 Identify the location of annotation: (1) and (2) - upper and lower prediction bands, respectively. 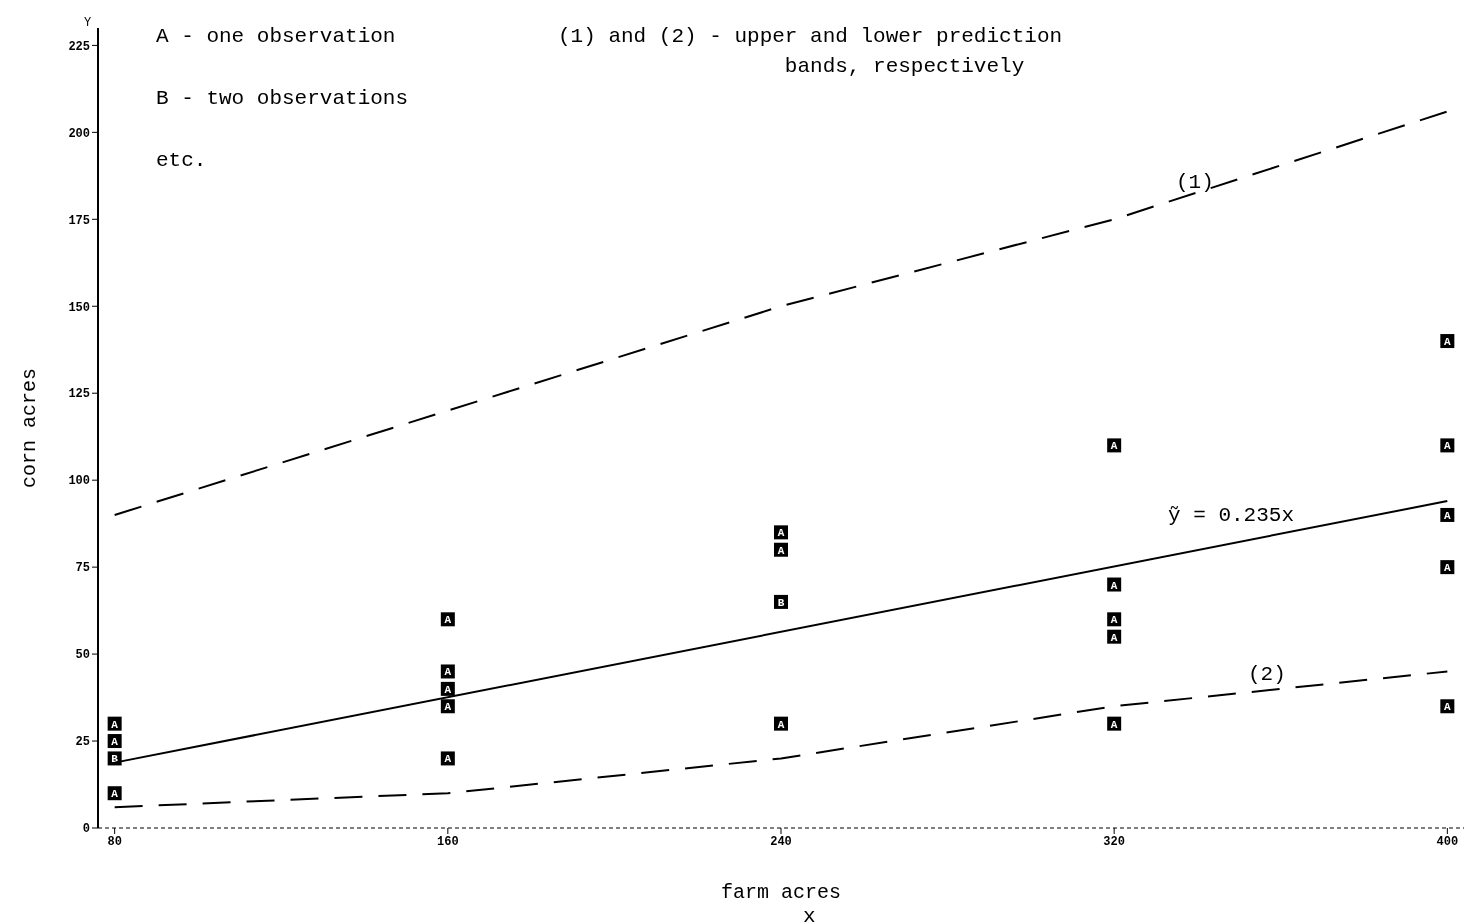
(810, 52).